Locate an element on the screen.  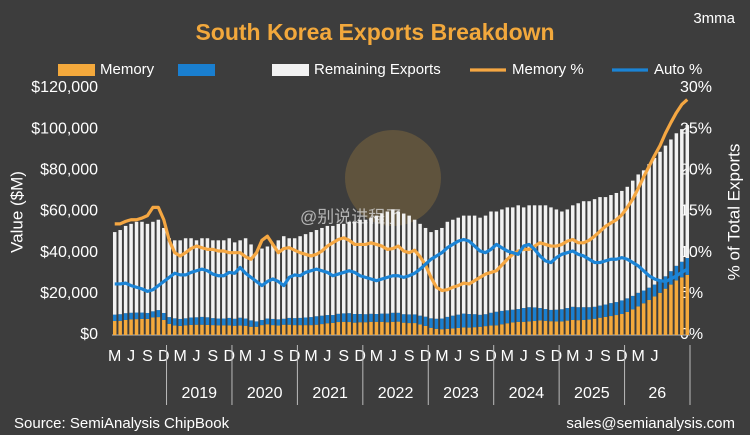
y-tick-label: $120,000 is located at coordinates (64, 87).